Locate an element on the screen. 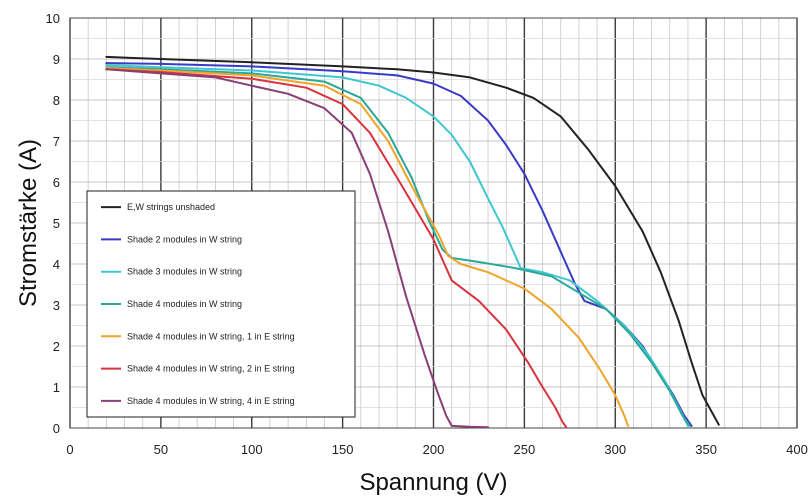 This screenshot has width=810, height=498. y-tick-label: 9 is located at coordinates (56, 59).